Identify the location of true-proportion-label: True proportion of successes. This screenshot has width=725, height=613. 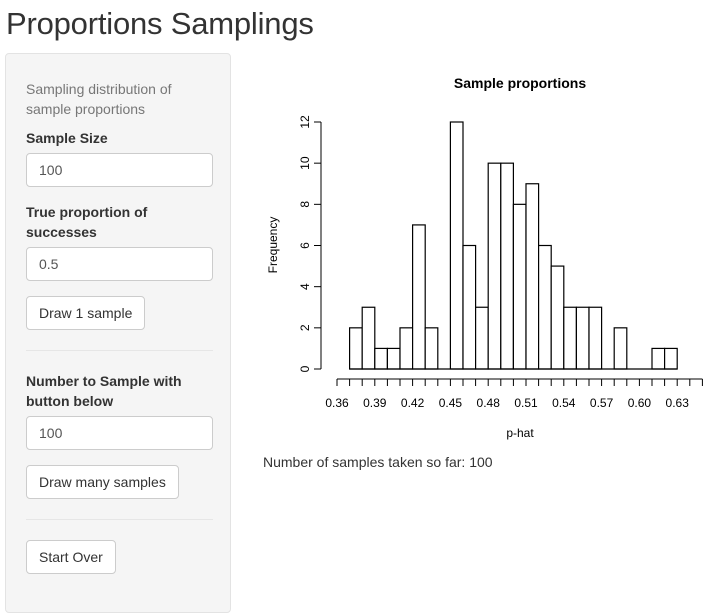
(87, 222).